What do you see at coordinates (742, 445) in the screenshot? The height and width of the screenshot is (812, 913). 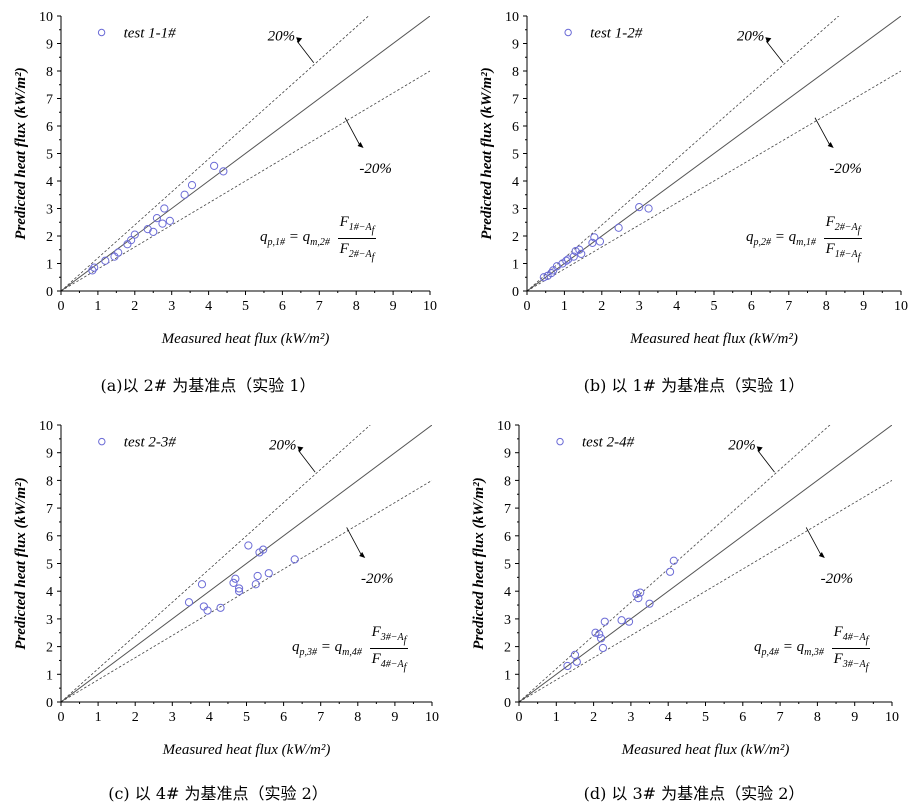 I see `upper-band-label: 20%` at bounding box center [742, 445].